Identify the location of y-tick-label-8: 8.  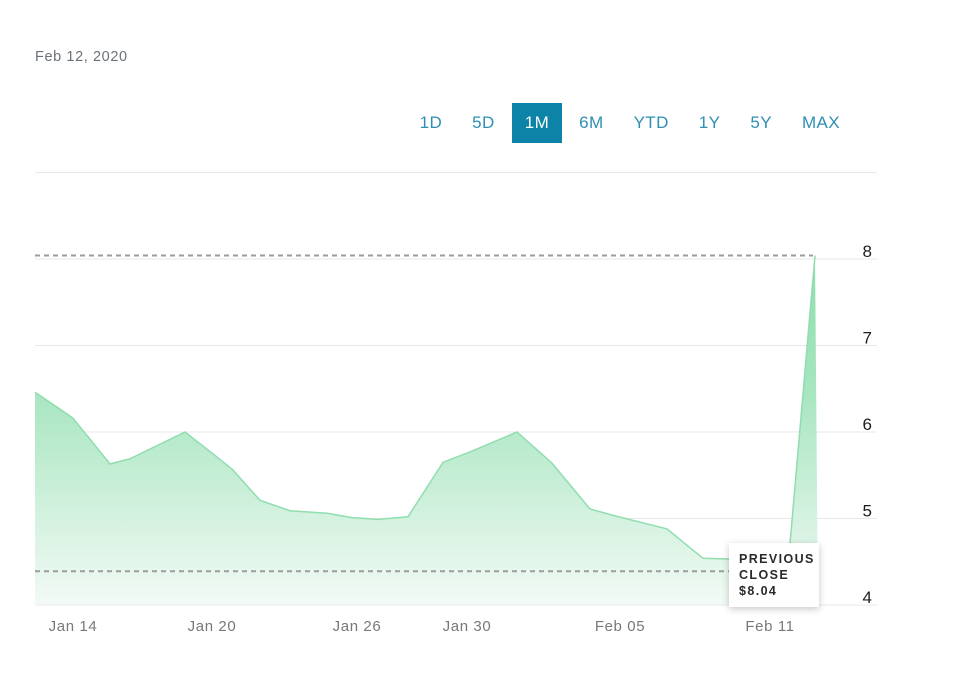
(867, 251).